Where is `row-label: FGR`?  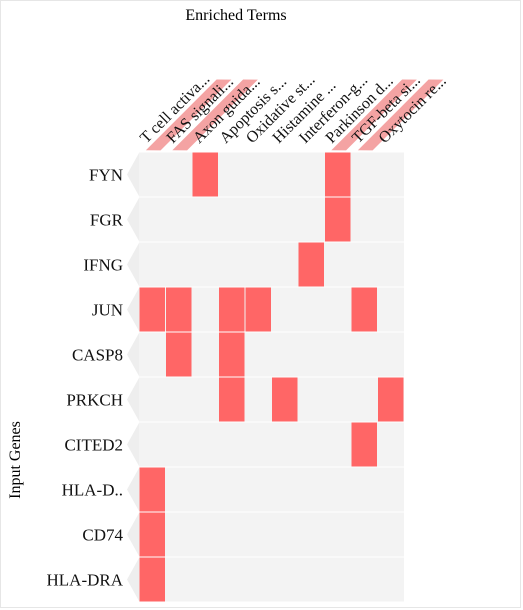 row-label: FGR is located at coordinates (107, 220).